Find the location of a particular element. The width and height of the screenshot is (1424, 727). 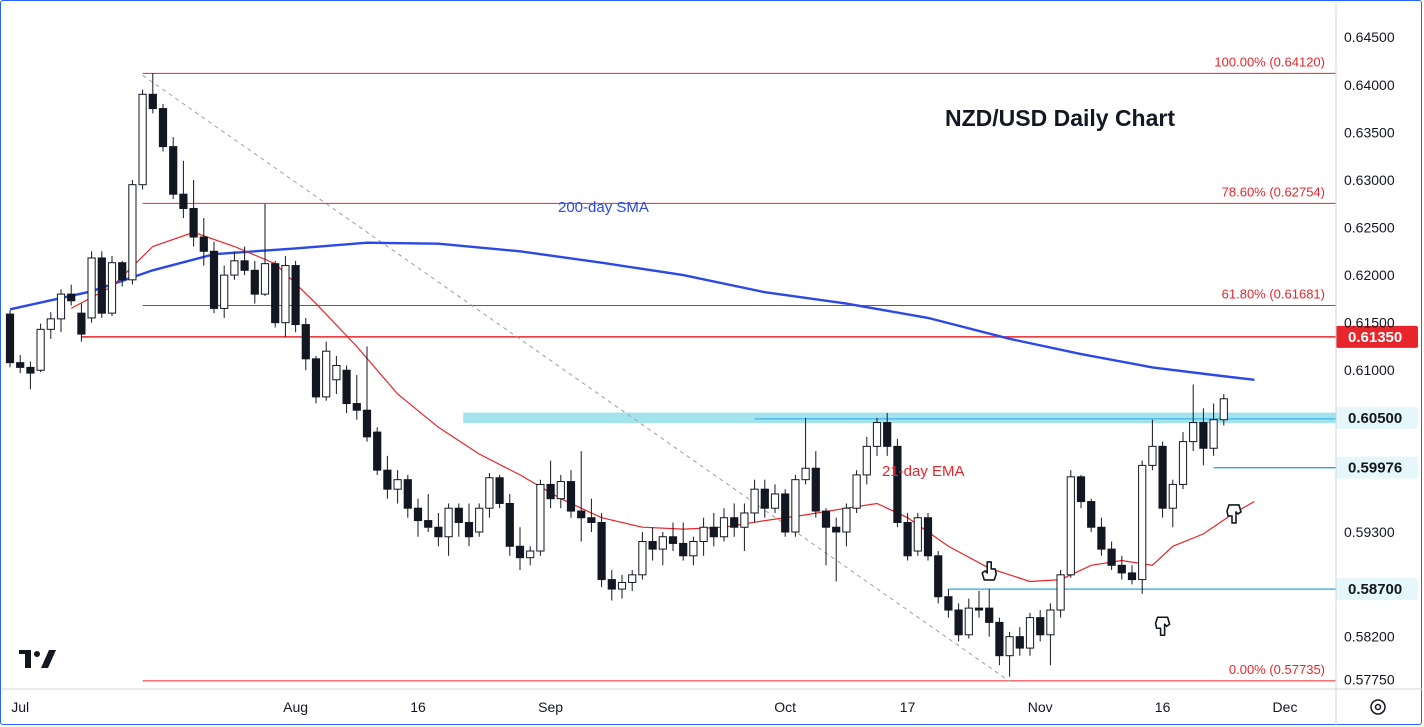

price-tag-bg is located at coordinates (1377, 336).